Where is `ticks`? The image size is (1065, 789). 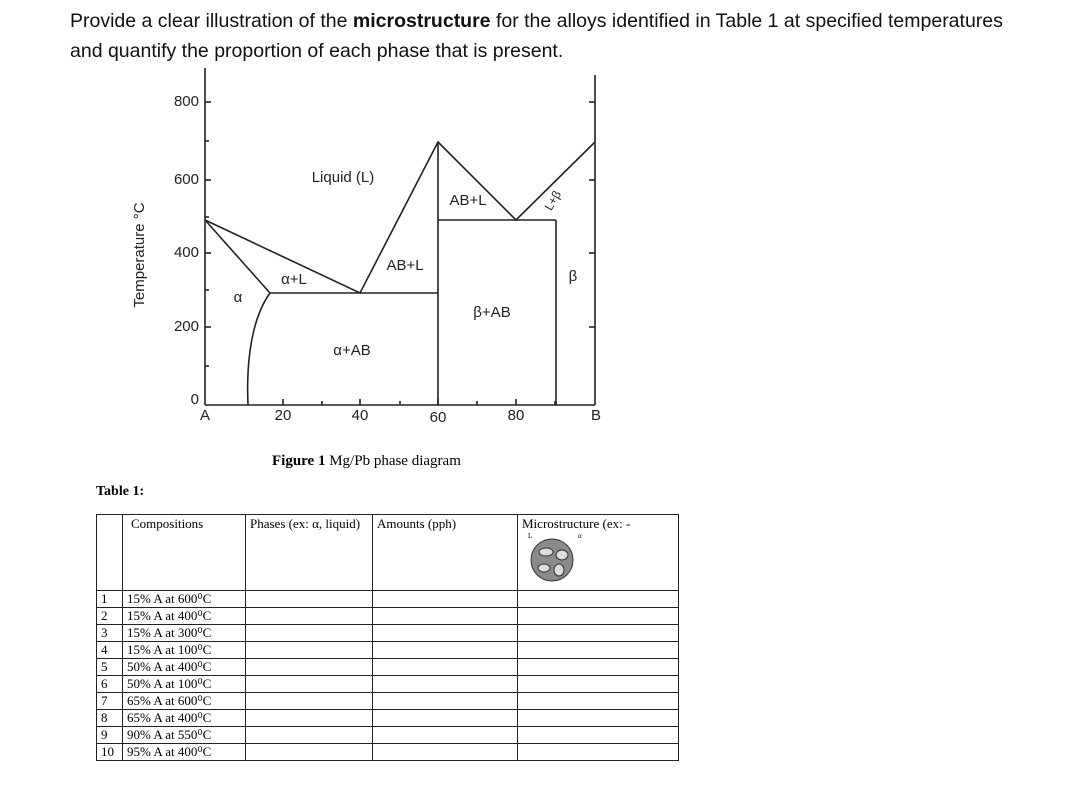
ticks is located at coordinates (400, 253).